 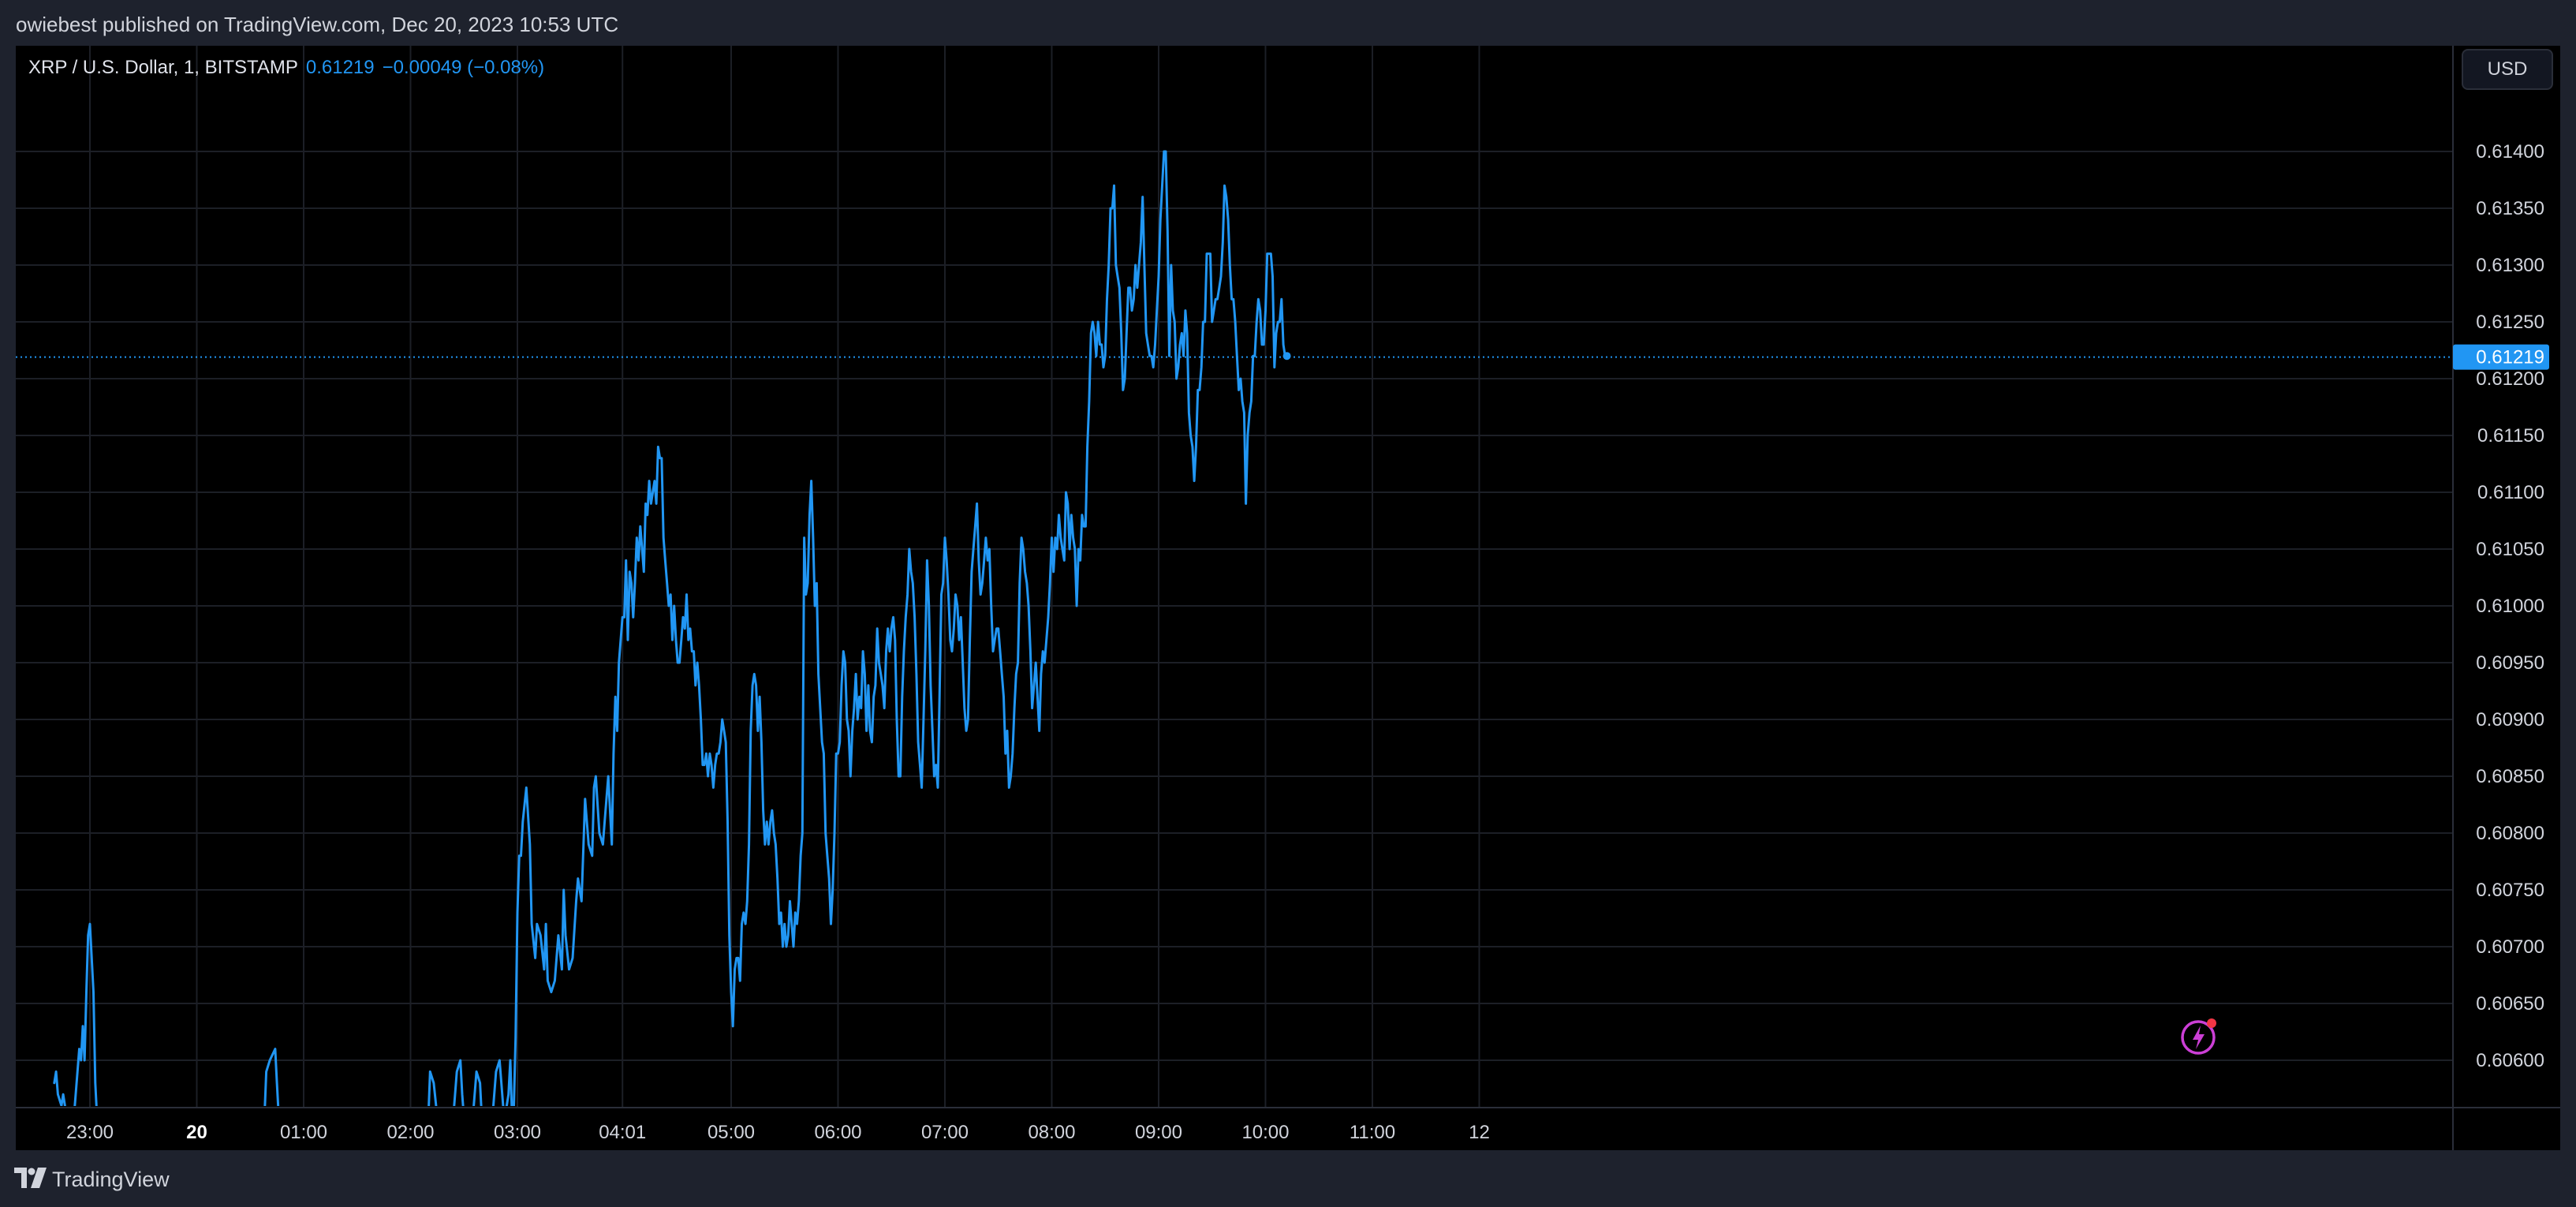 What do you see at coordinates (2510, 720) in the screenshot?
I see `y-tick-label: 0.60900` at bounding box center [2510, 720].